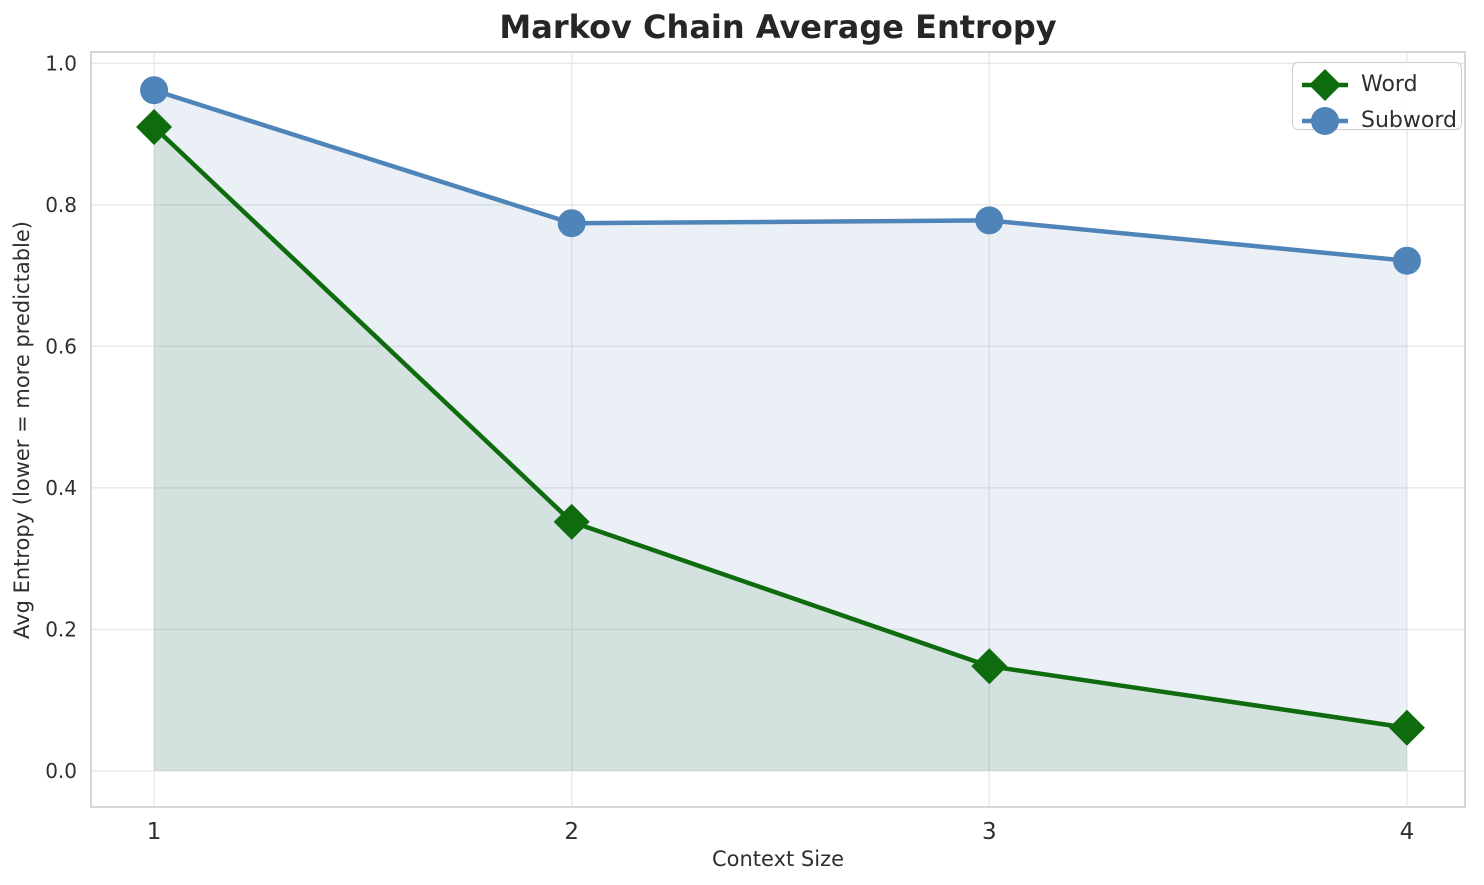 This screenshot has height=885, width=1484. What do you see at coordinates (61, 488) in the screenshot?
I see `y-tick-label: 0.4` at bounding box center [61, 488].